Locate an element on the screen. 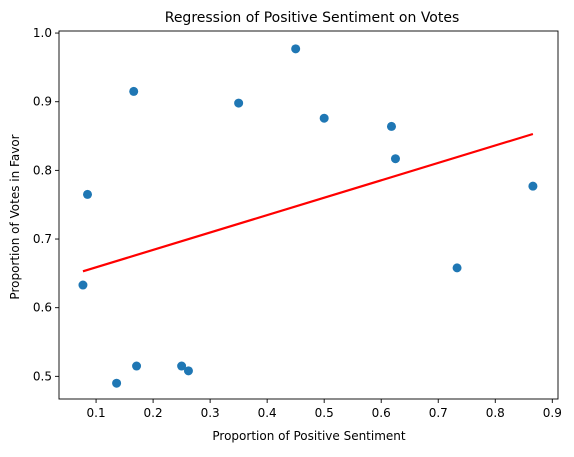 The width and height of the screenshot is (574, 457). x-tick-label: 0.6 is located at coordinates (381, 413).